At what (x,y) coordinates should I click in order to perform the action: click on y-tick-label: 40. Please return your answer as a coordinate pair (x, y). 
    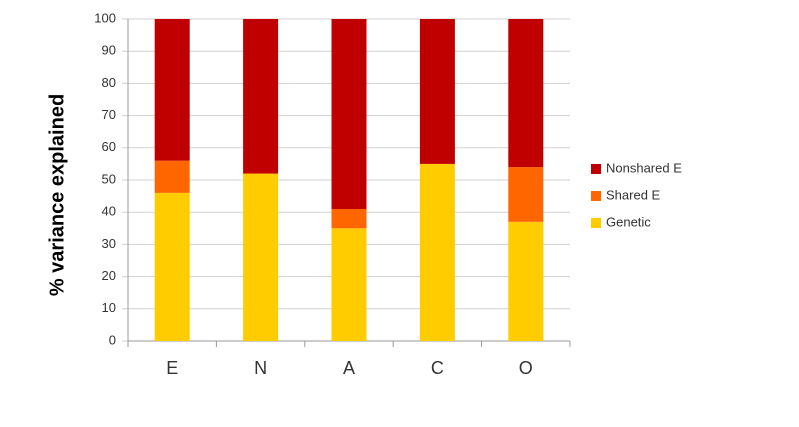
    Looking at the image, I should click on (109, 211).